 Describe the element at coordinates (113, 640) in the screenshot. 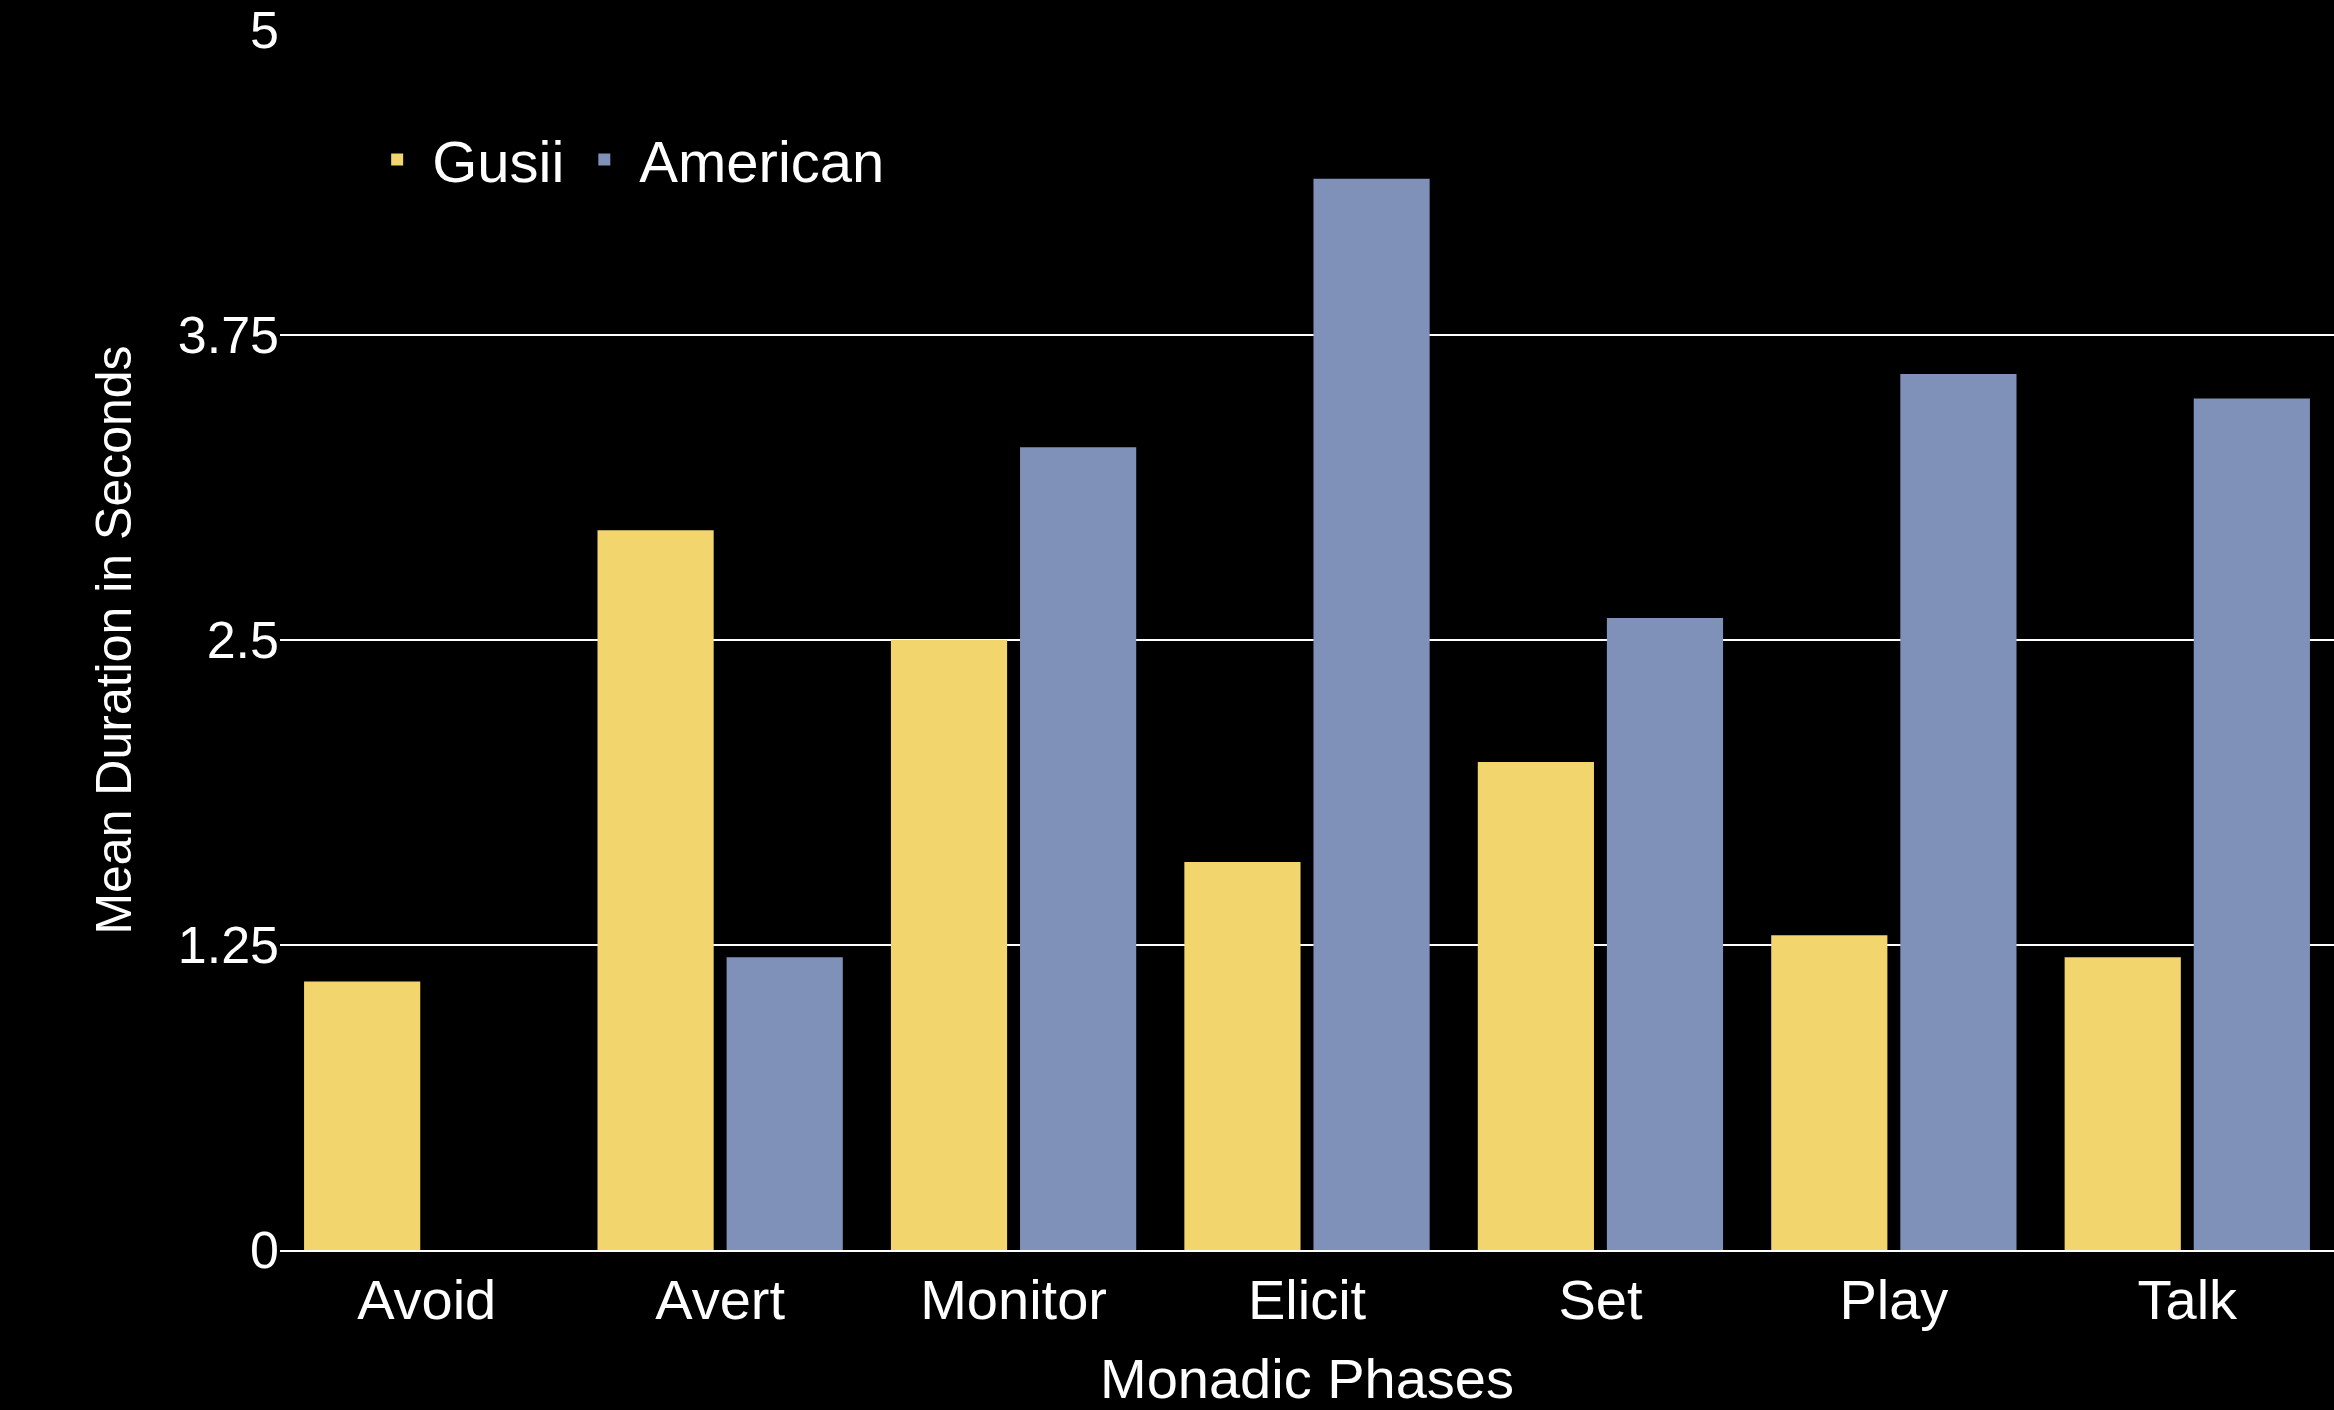

I see `y-axis-title: Mean Duration in Seconds` at that location.